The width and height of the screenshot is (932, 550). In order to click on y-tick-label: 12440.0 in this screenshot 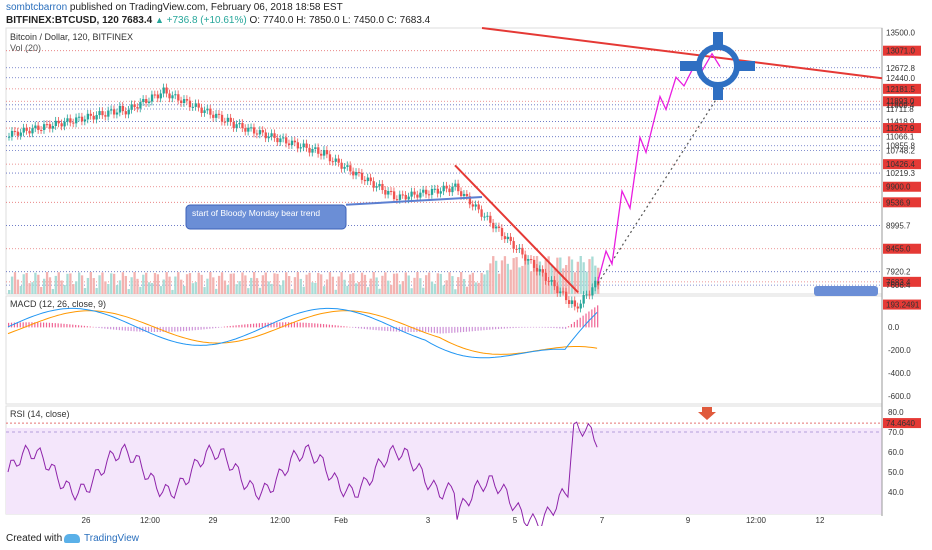, I will do `click(900, 78)`.